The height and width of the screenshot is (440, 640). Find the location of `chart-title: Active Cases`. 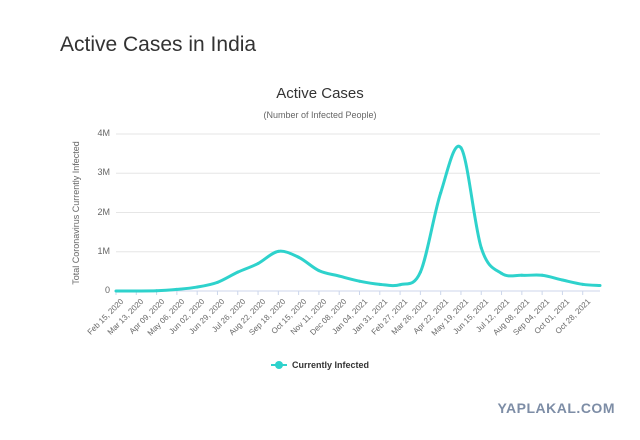

chart-title: Active Cases is located at coordinates (320, 93).